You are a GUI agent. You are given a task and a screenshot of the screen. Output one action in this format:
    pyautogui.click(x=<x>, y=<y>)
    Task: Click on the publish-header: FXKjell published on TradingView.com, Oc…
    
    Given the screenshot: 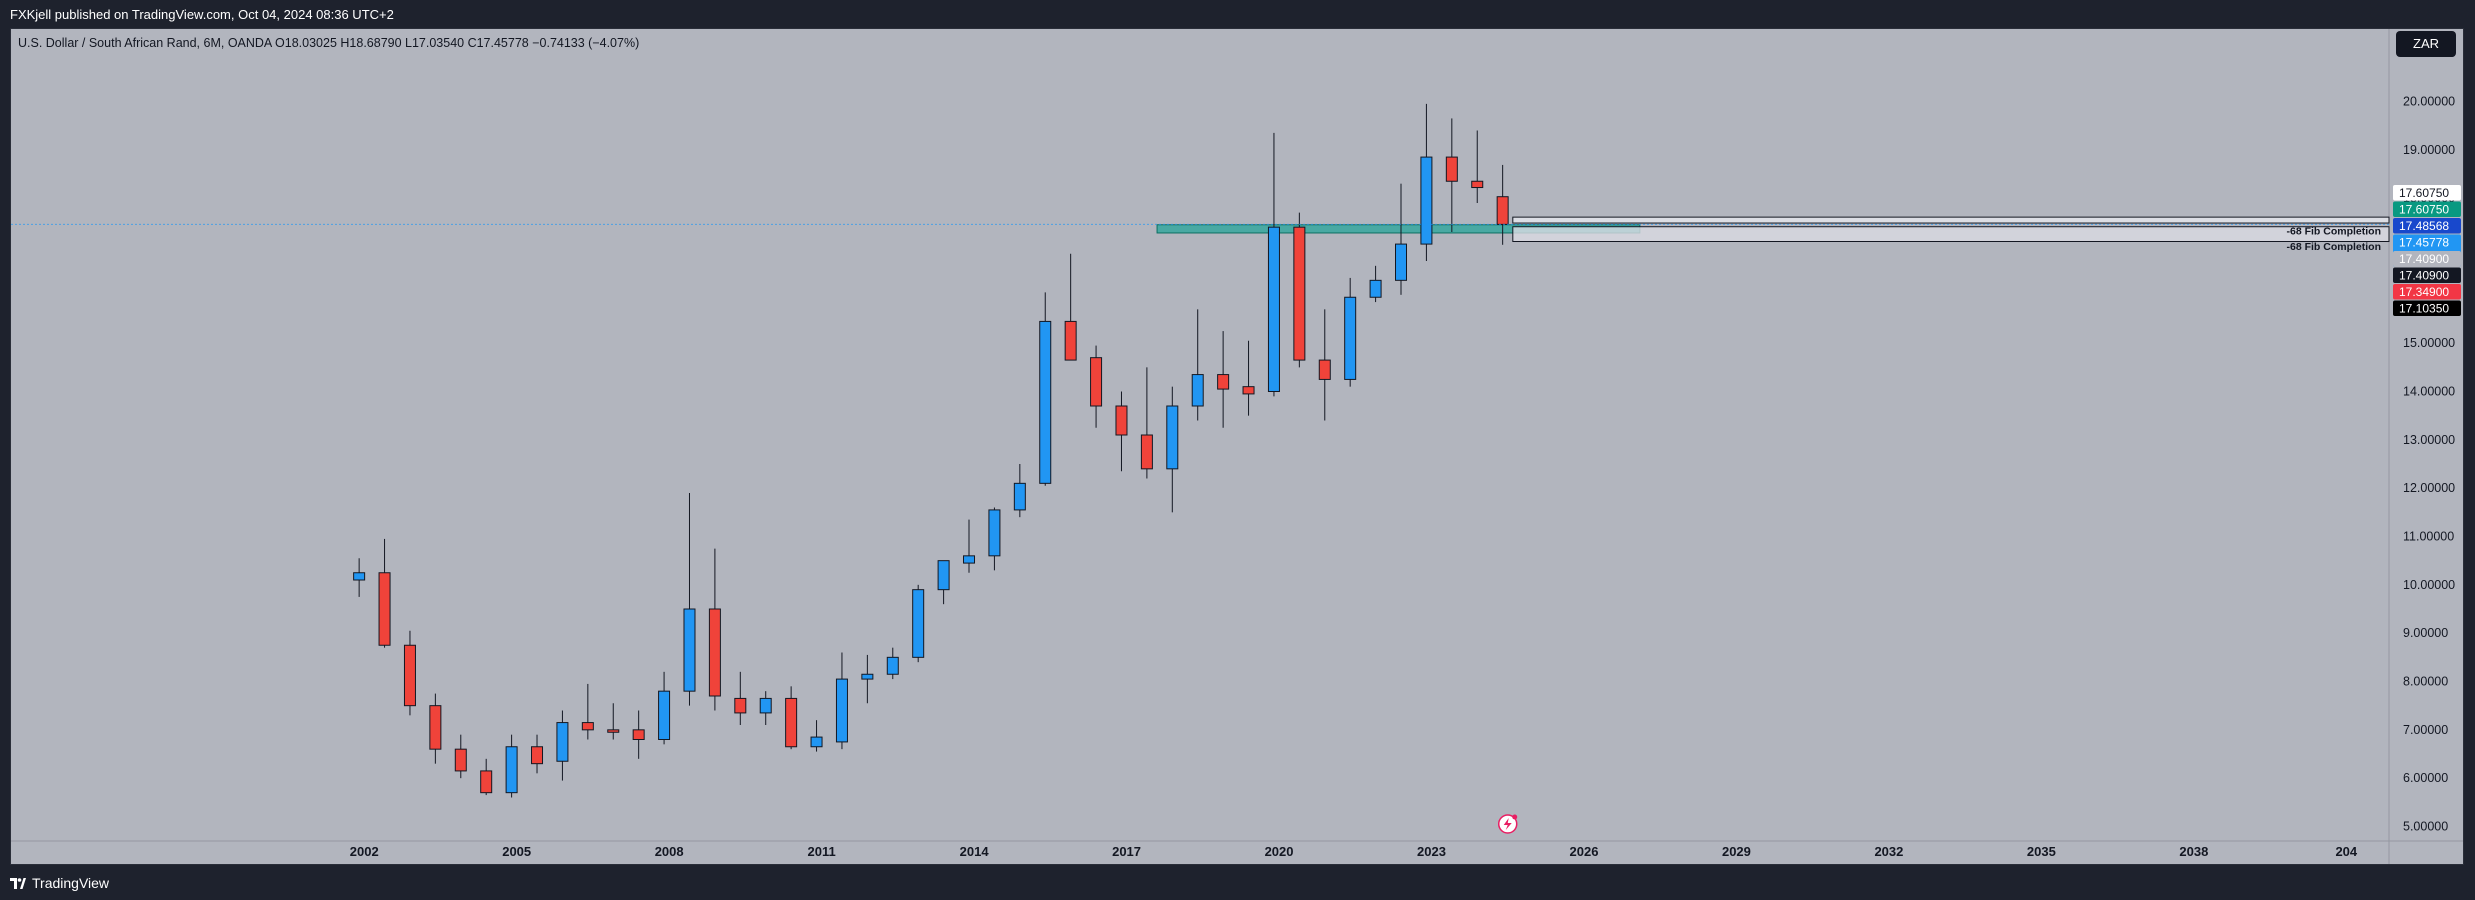 What is the action you would take?
    pyautogui.click(x=1237, y=14)
    